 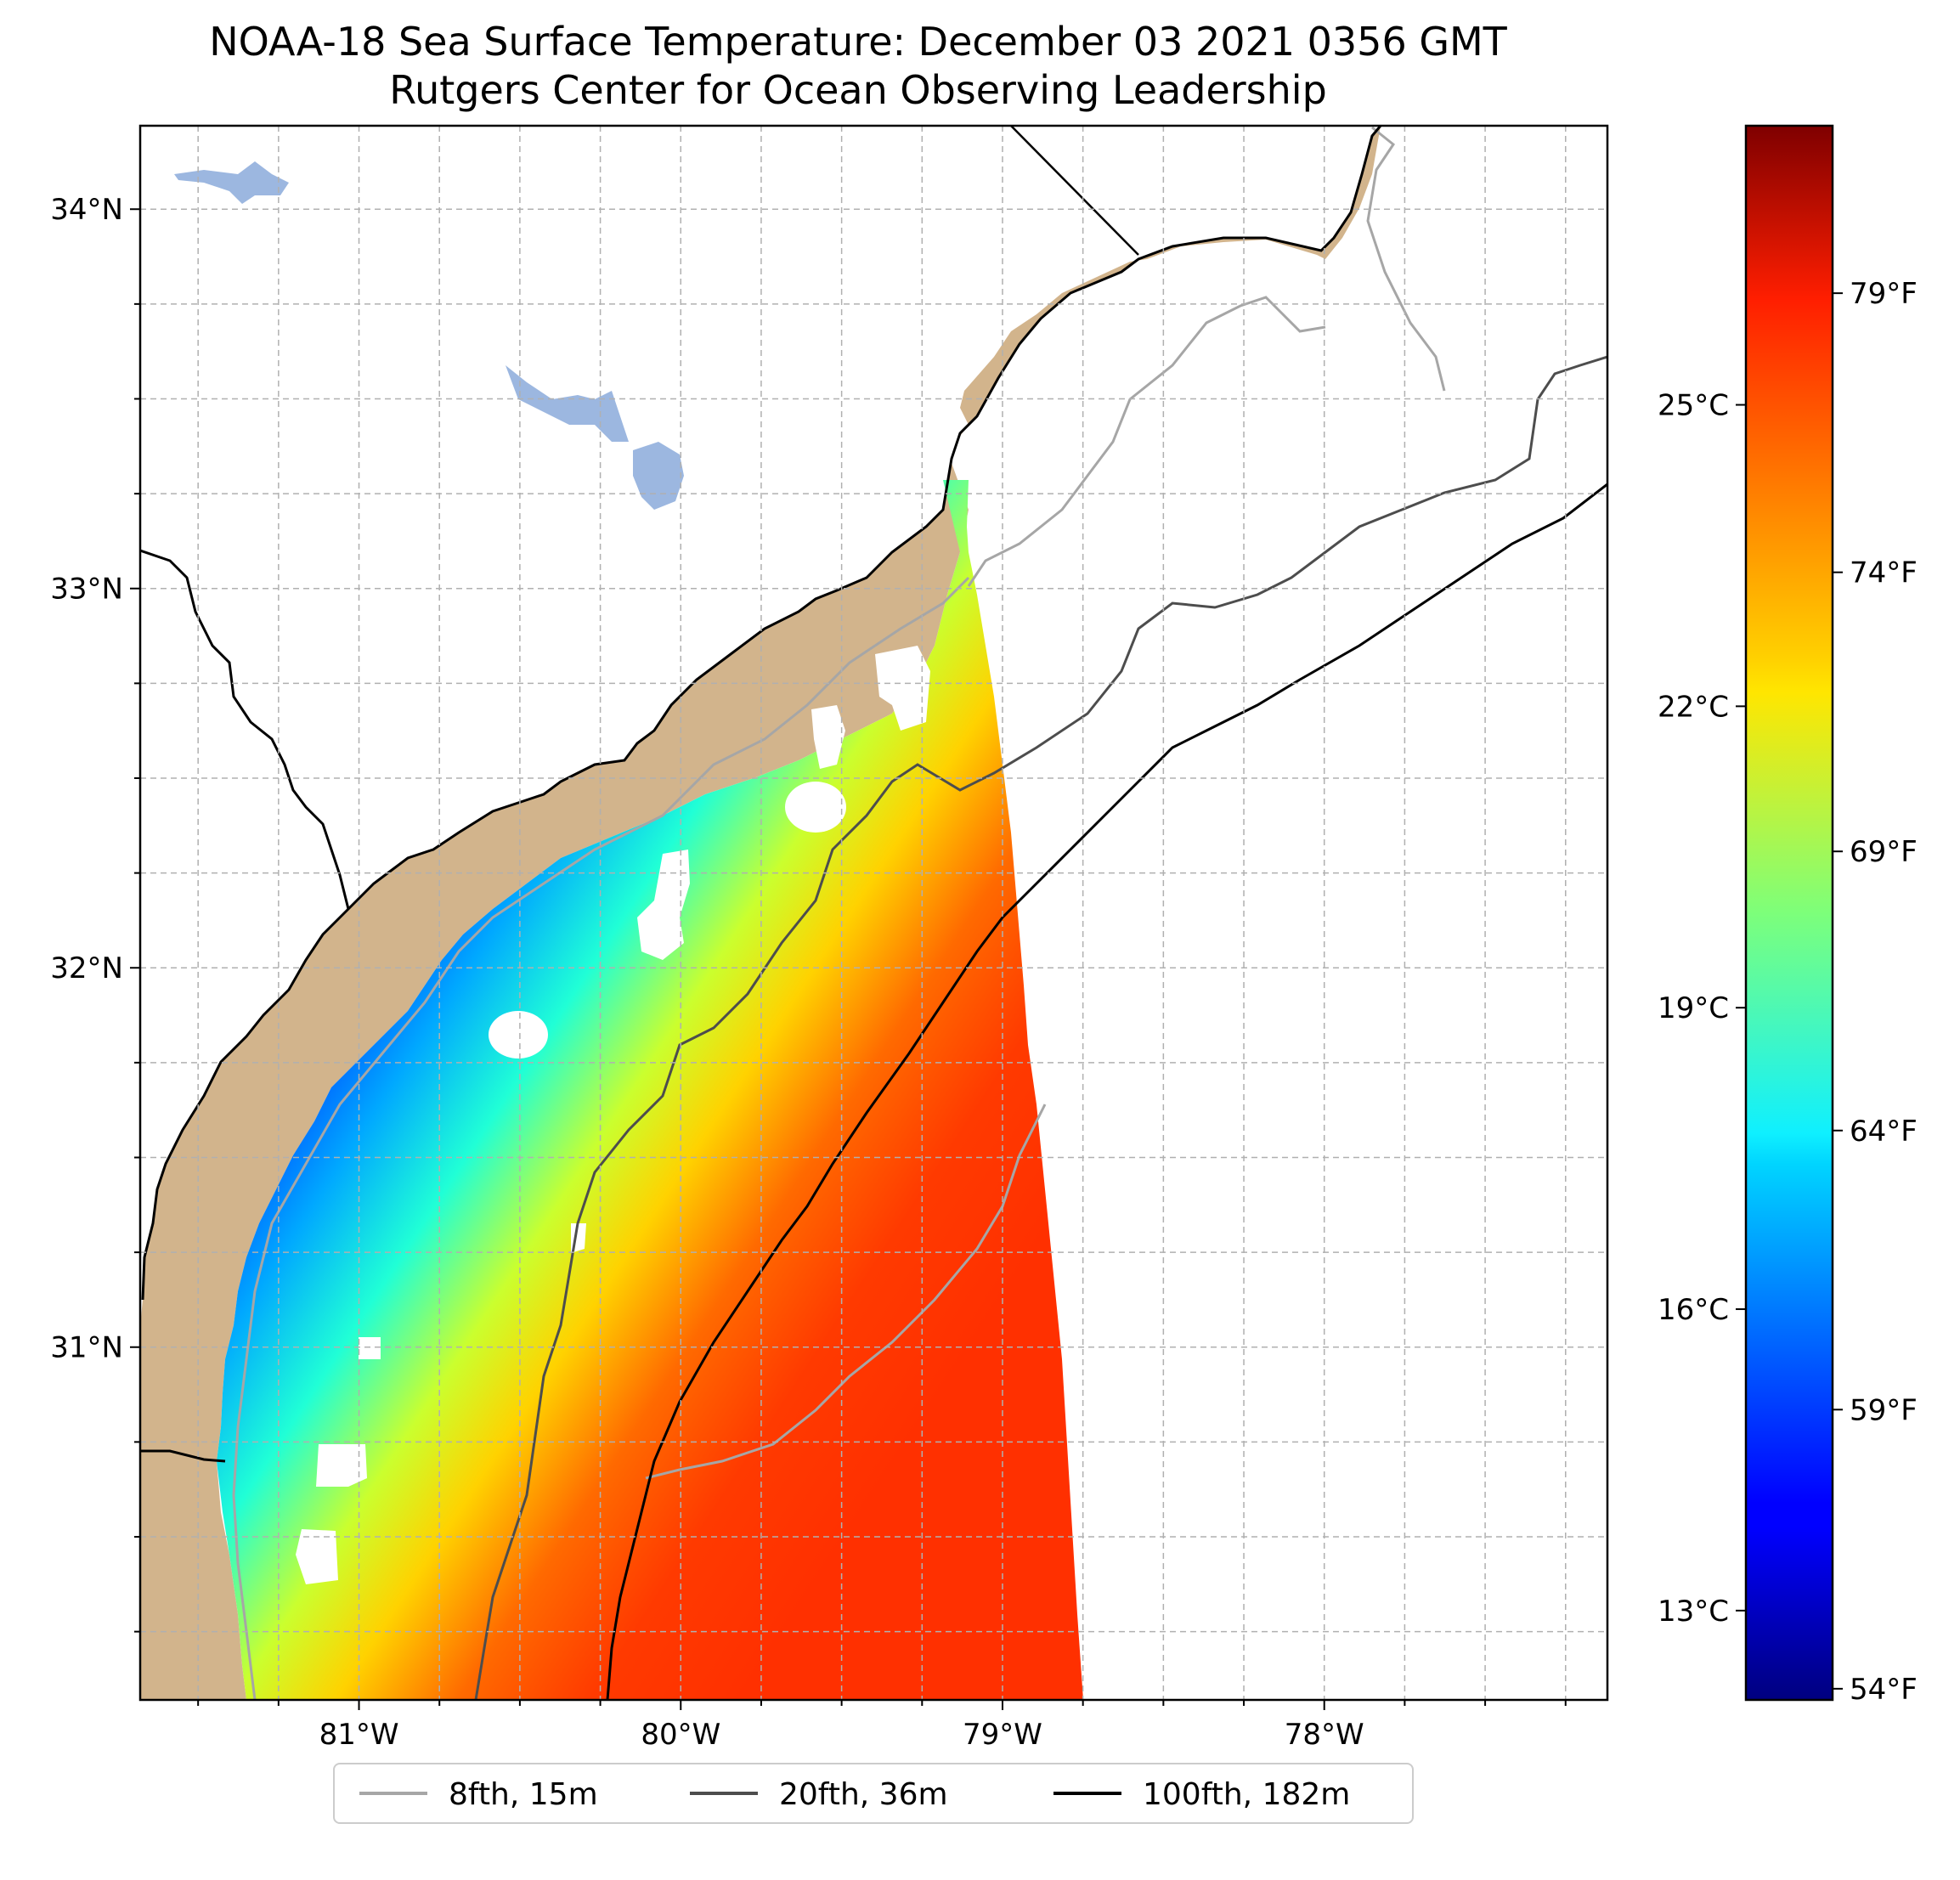 I want to click on colorbar-fahrenheit-label: 79°F, so click(x=1884, y=294).